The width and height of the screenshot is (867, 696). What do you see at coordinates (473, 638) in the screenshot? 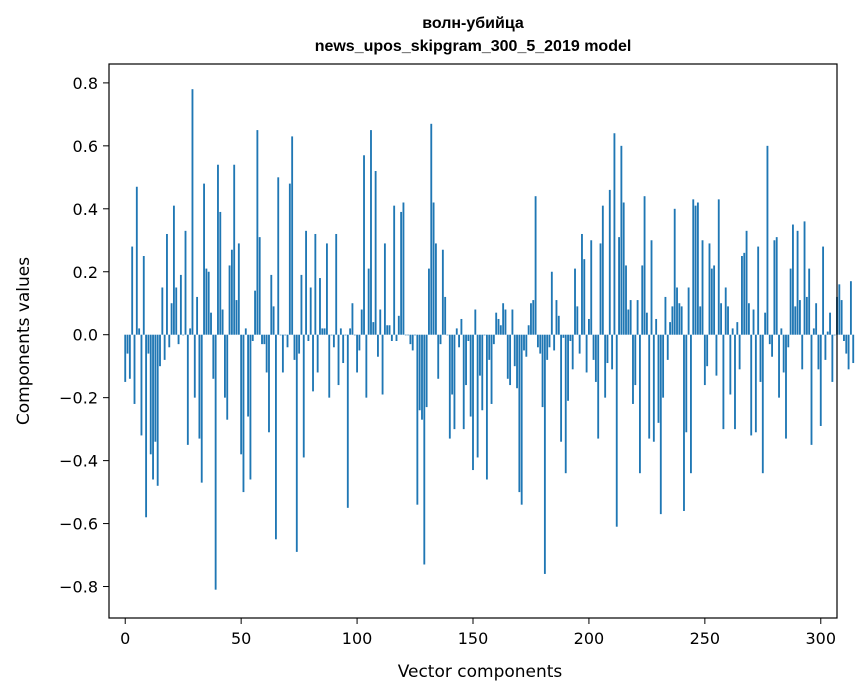
I see `x-tick-label: 150` at bounding box center [473, 638].